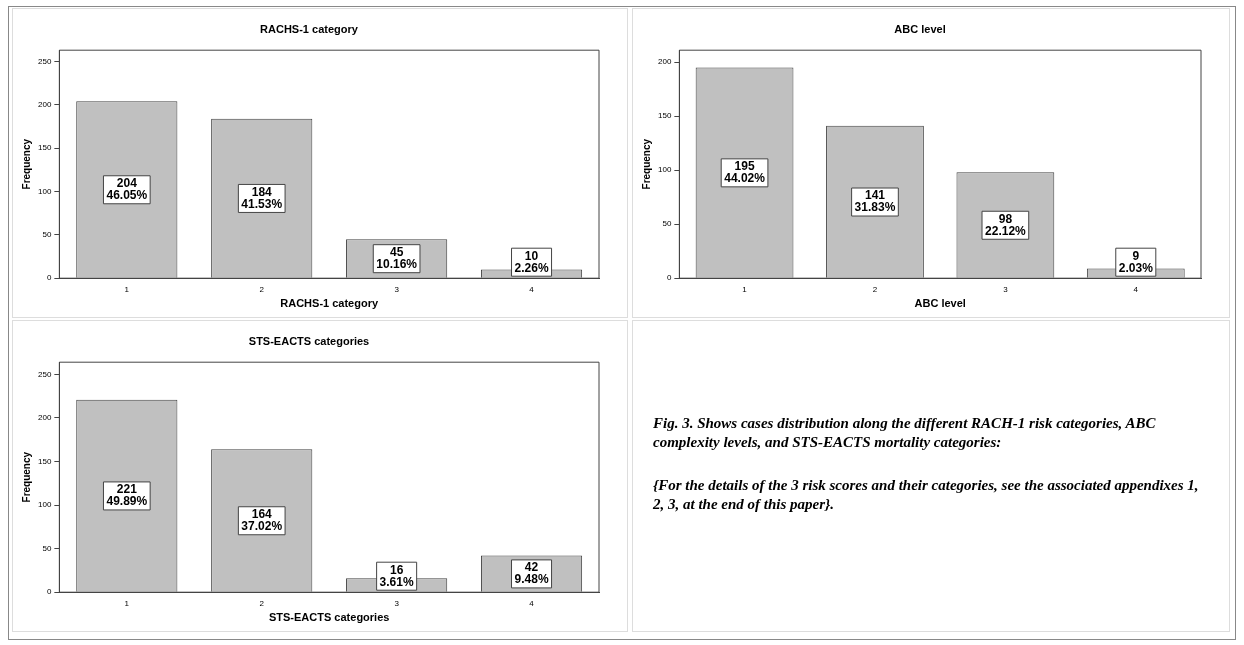 The height and width of the screenshot is (645, 1244). I want to click on data-label: 98 22.12%, so click(1006, 224).